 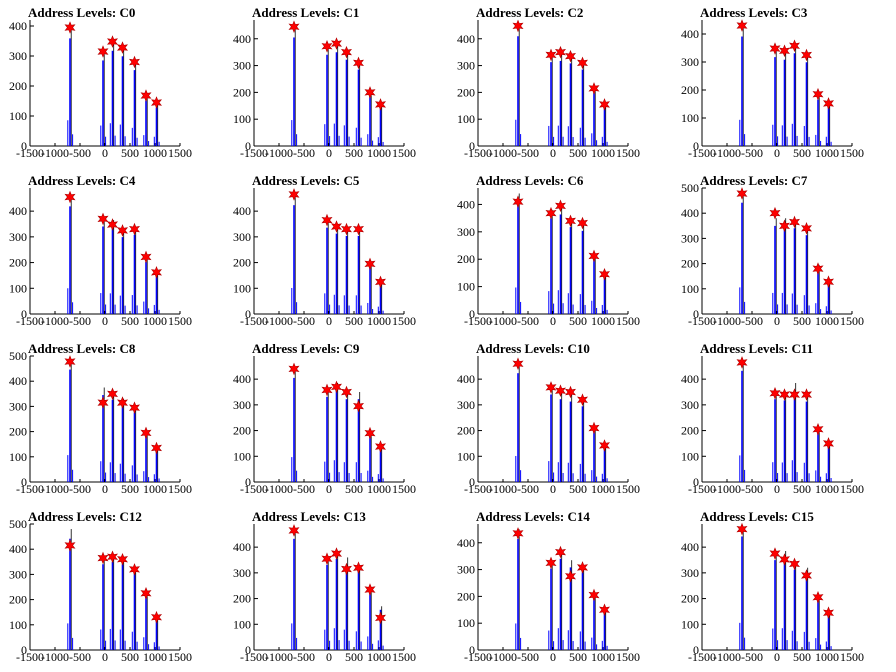 What do you see at coordinates (309, 516) in the screenshot?
I see `panel-title: Address Levels: C13` at bounding box center [309, 516].